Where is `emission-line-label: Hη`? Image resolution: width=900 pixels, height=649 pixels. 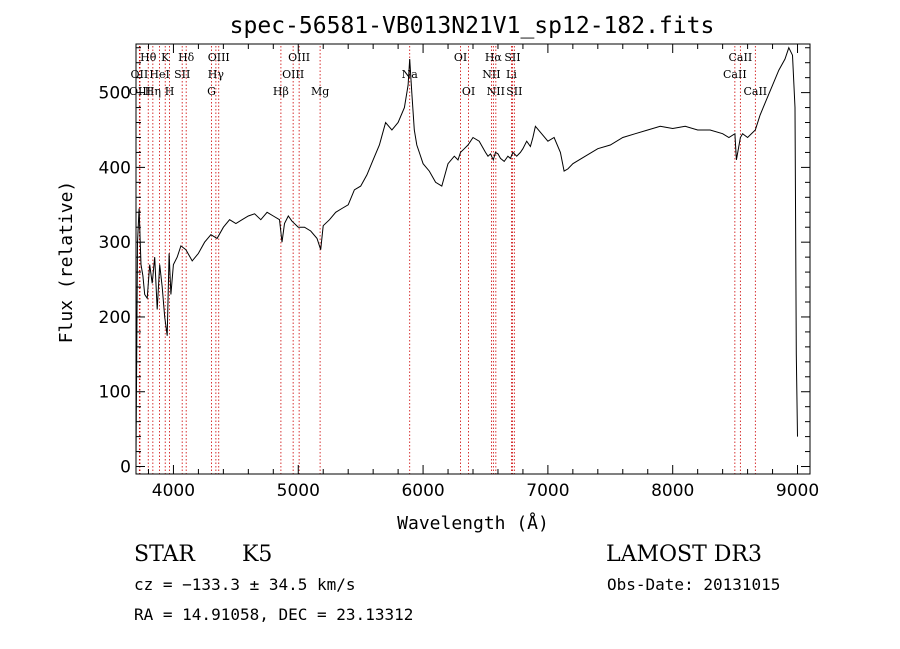 emission-line-label: Hη is located at coordinates (153, 91).